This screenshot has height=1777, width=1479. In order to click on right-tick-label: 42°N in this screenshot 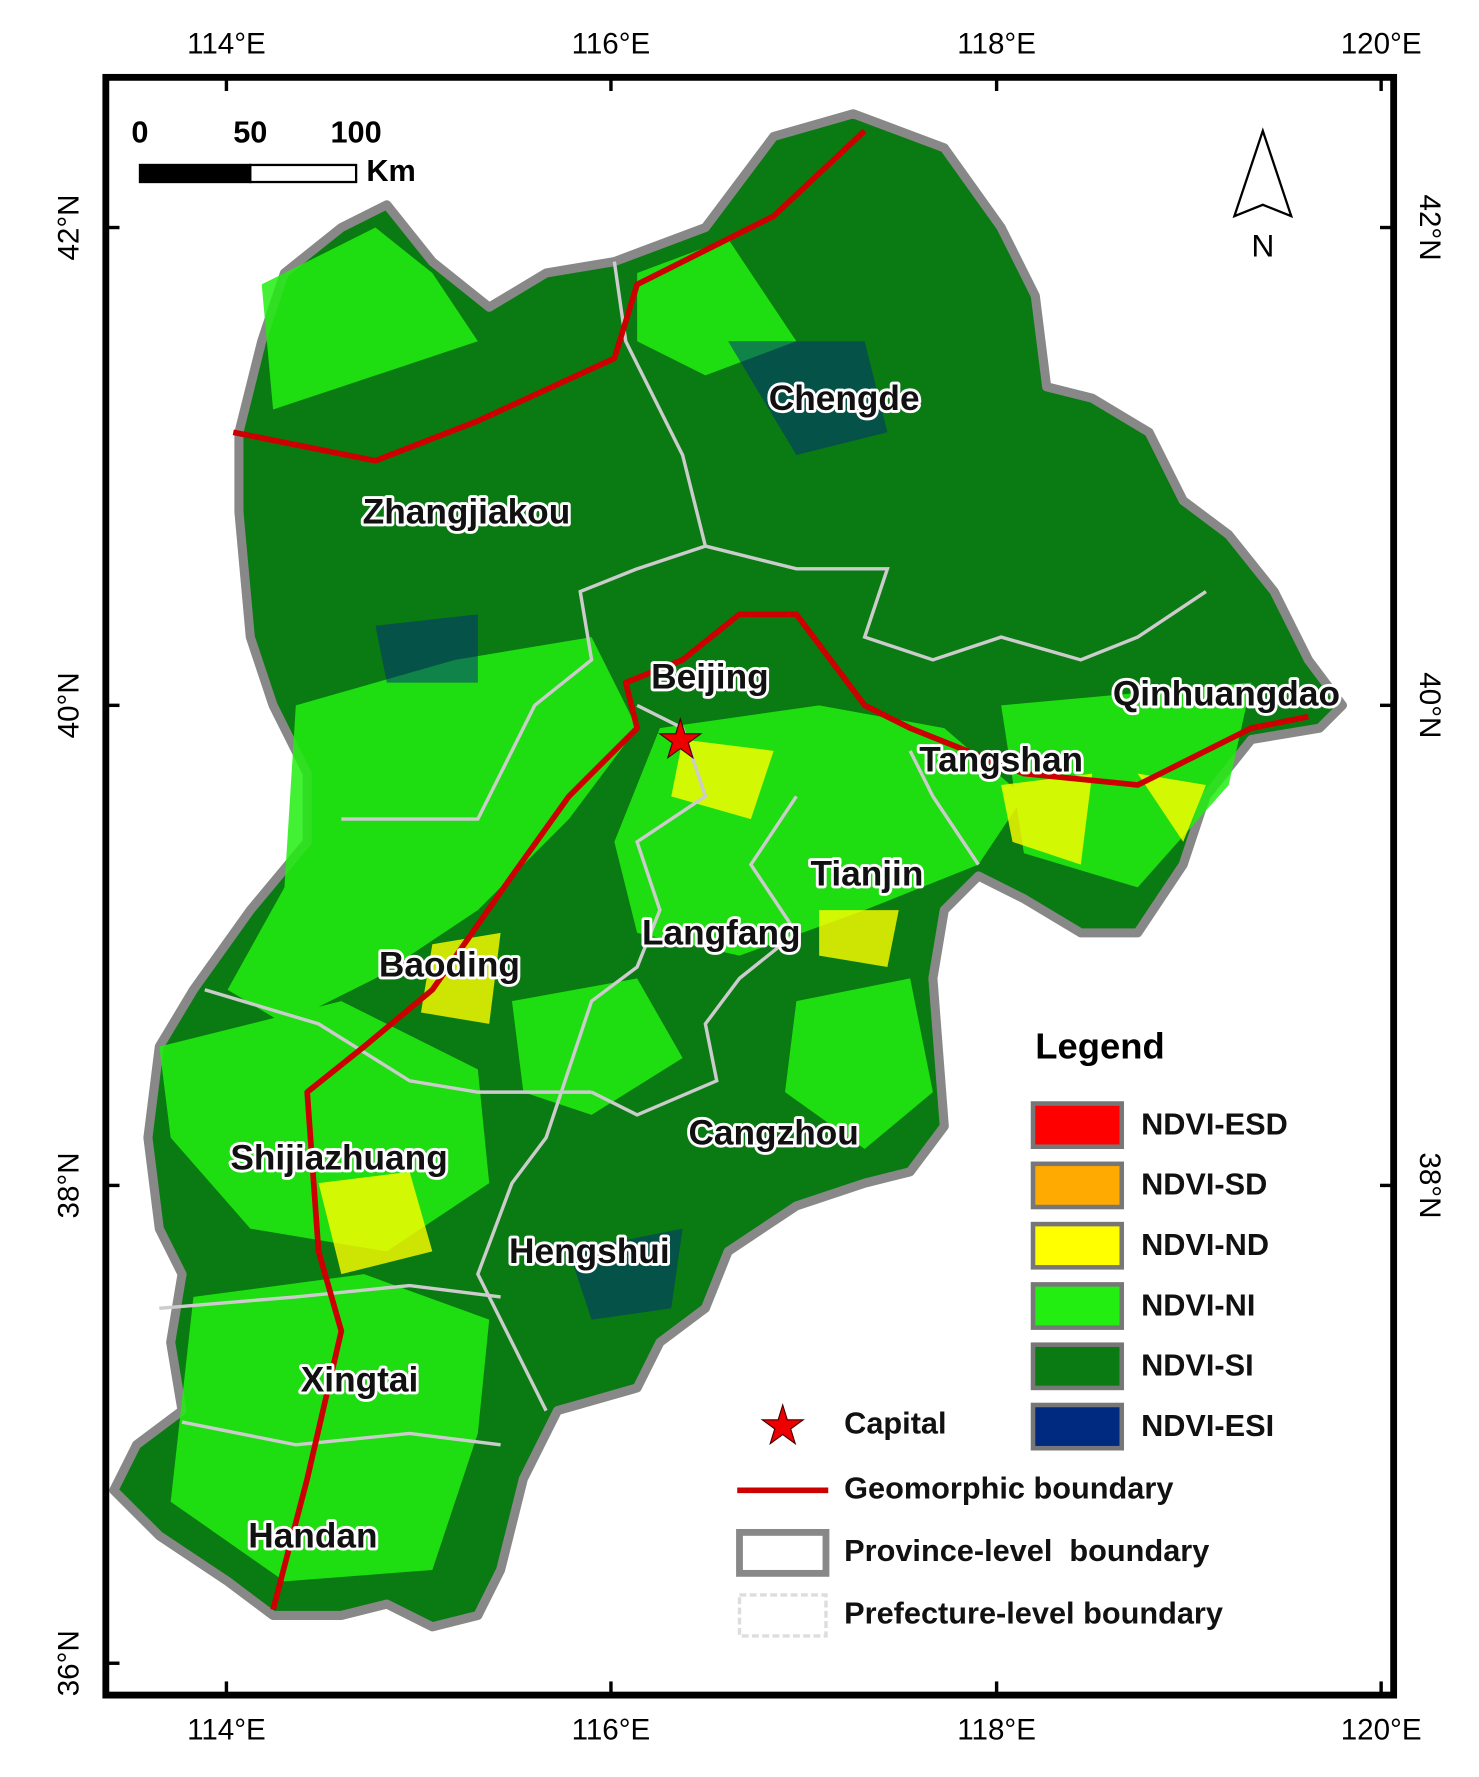, I will do `click(1429, 227)`.